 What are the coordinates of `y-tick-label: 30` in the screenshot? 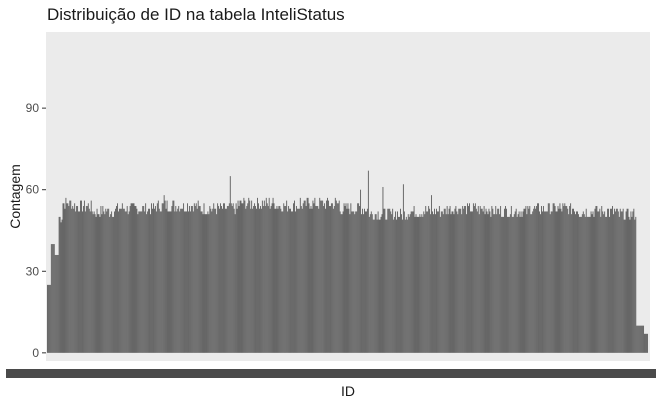 It's located at (33, 271).